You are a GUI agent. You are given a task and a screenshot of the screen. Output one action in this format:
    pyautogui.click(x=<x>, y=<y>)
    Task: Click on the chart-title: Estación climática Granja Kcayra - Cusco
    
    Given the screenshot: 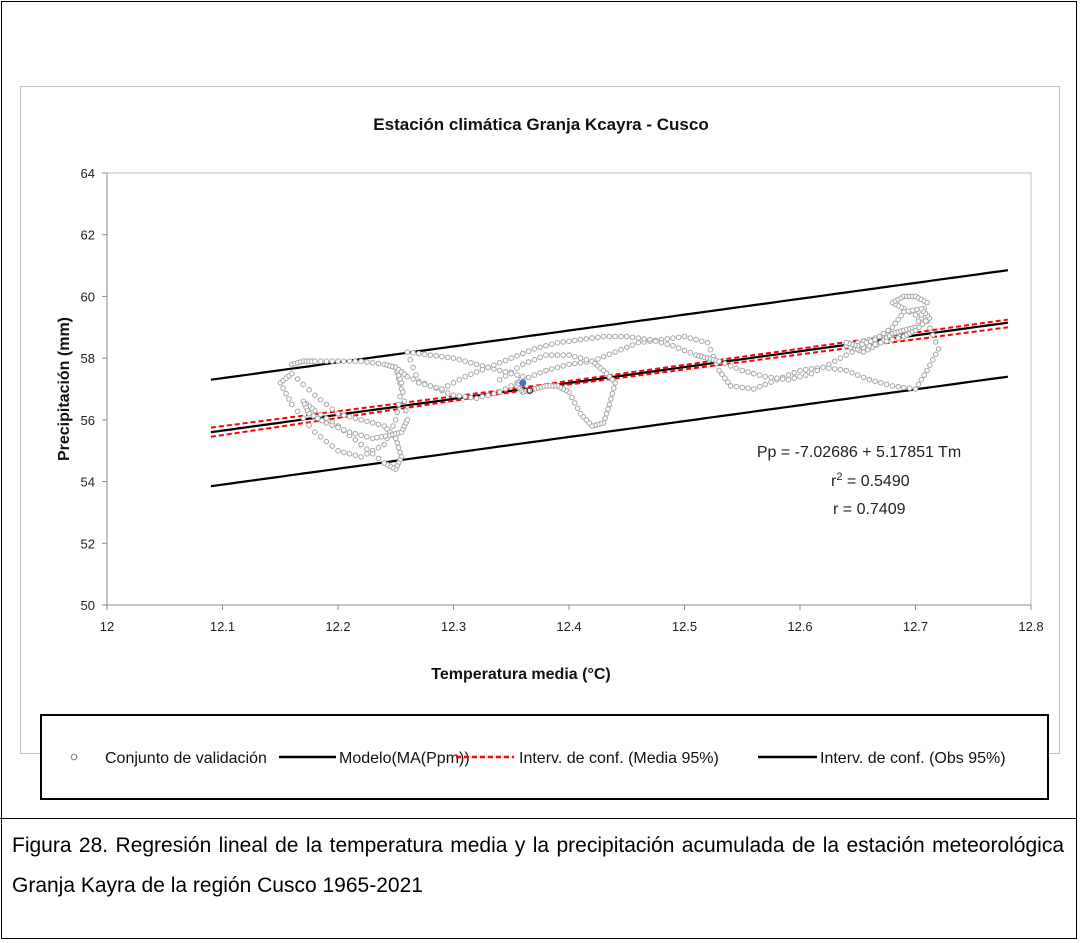 What is the action you would take?
    pyautogui.click(x=540, y=124)
    